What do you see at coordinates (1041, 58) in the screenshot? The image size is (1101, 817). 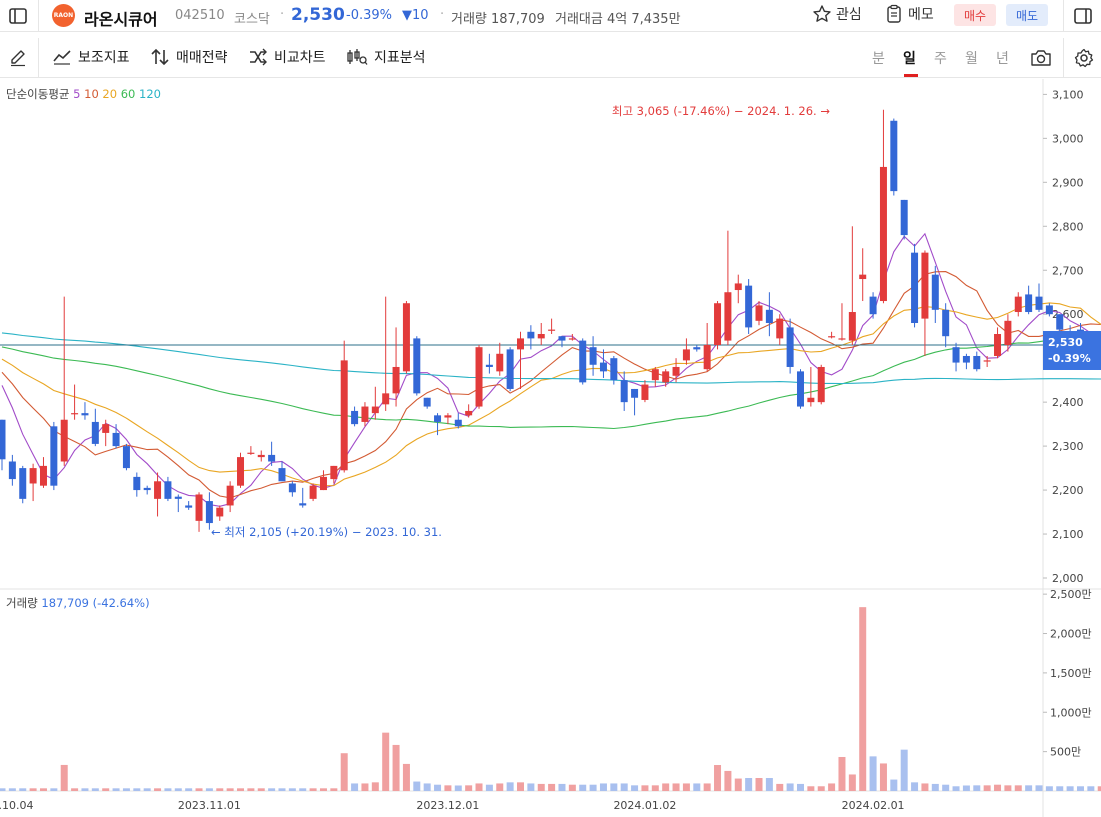 I see `camera-icon` at bounding box center [1041, 58].